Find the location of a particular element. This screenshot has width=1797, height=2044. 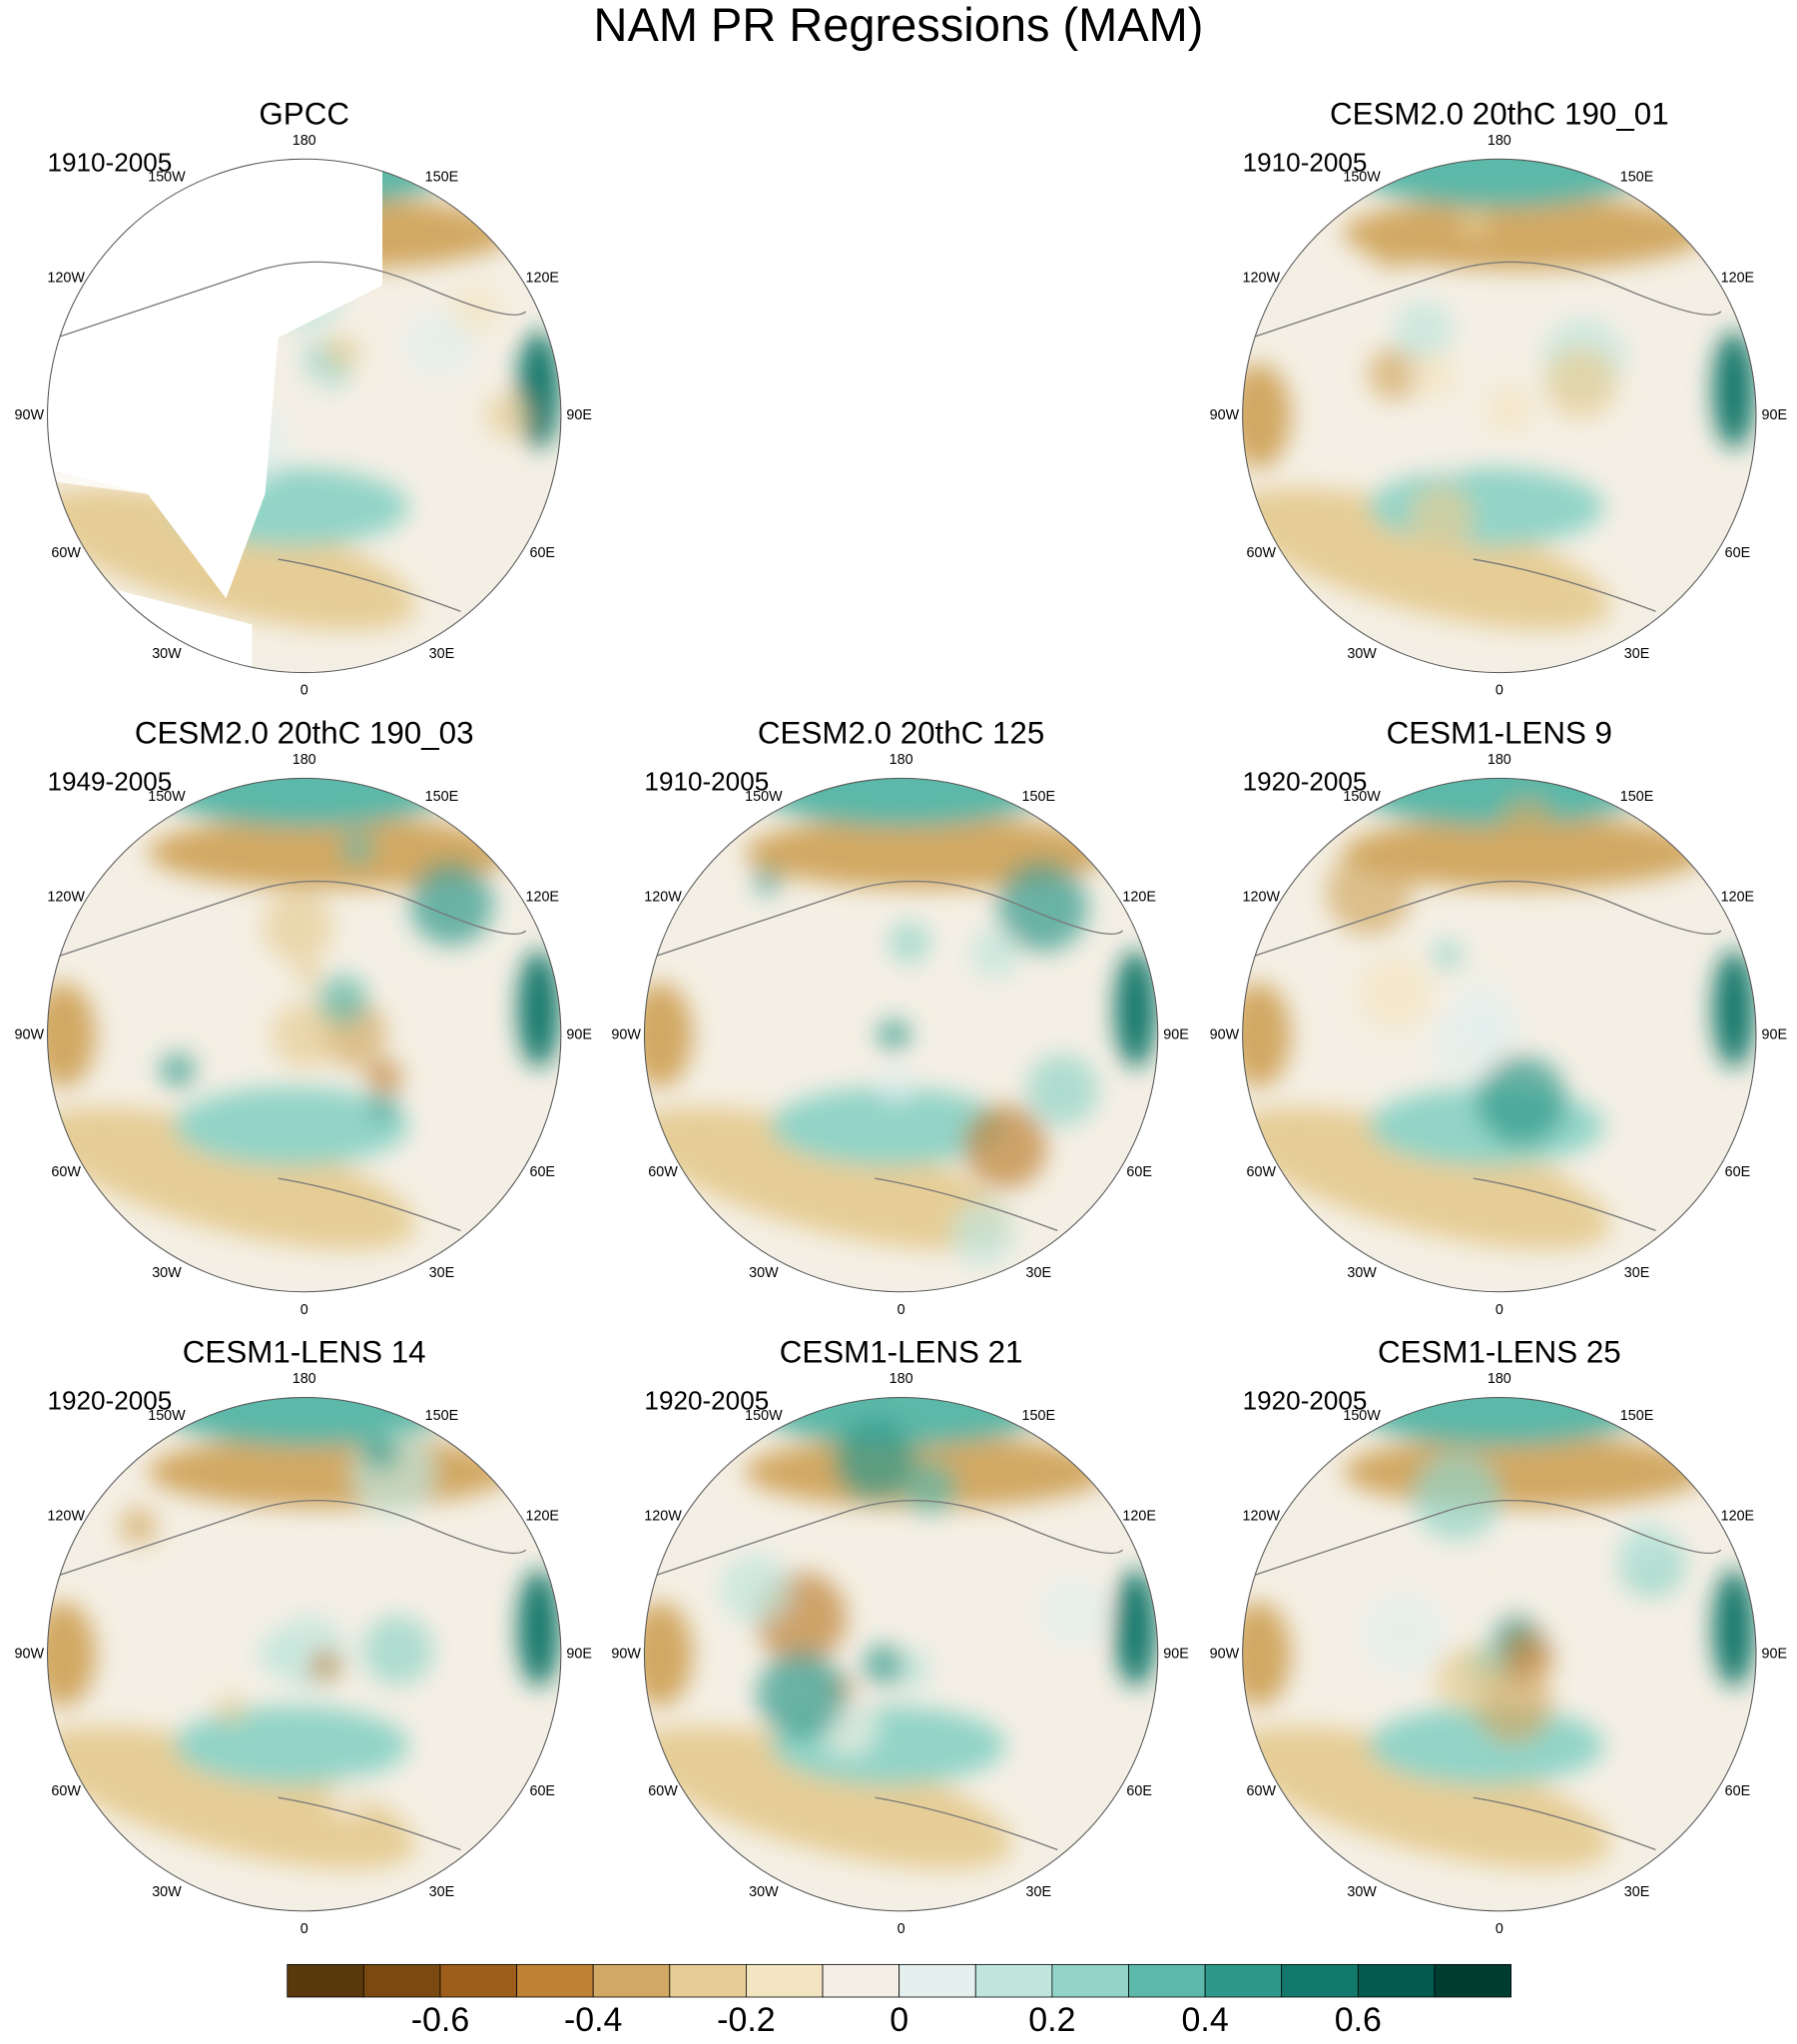

panel-title: GPCC is located at coordinates (304, 113).